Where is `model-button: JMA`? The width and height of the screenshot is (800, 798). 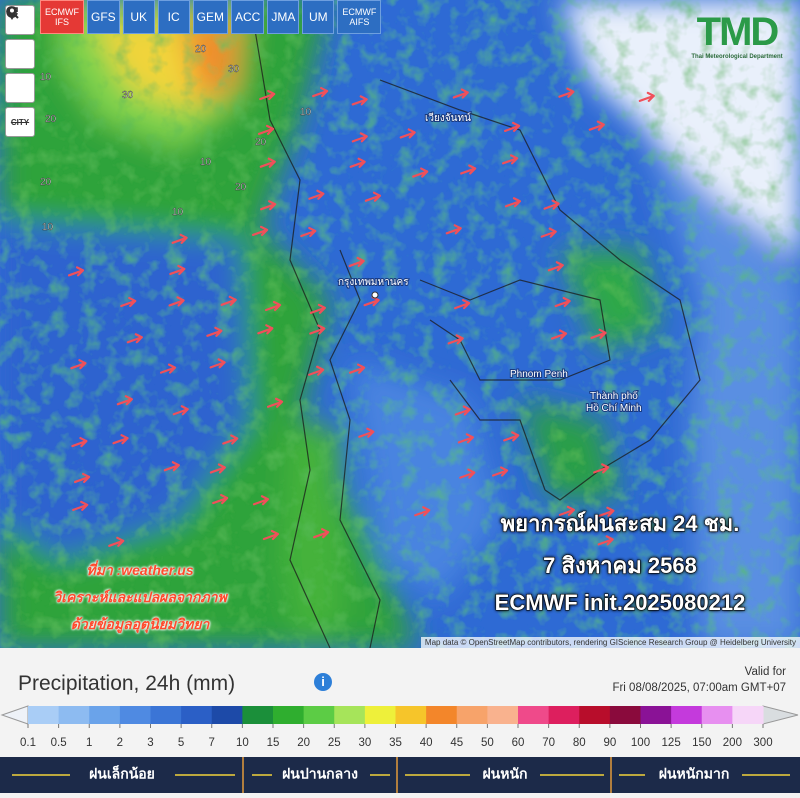 model-button: JMA is located at coordinates (283, 17).